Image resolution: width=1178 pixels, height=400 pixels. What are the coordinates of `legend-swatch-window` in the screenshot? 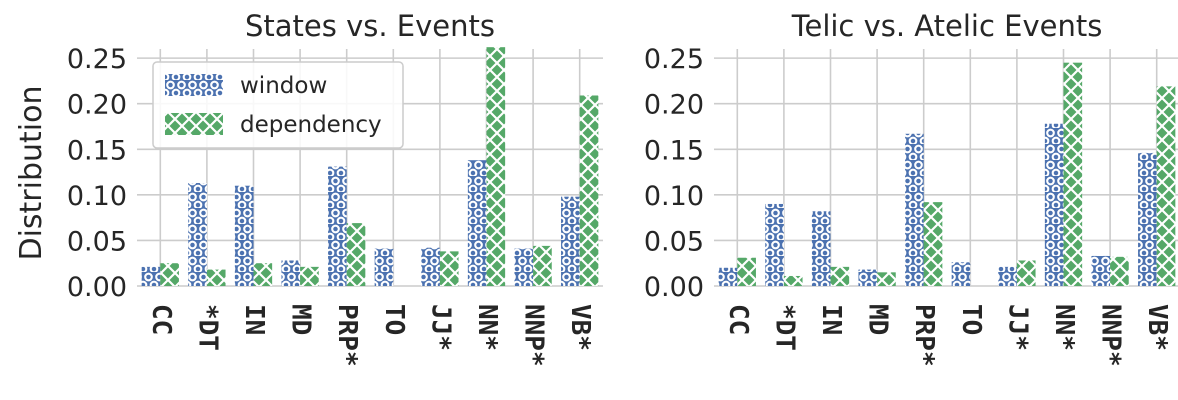 It's located at (194, 85).